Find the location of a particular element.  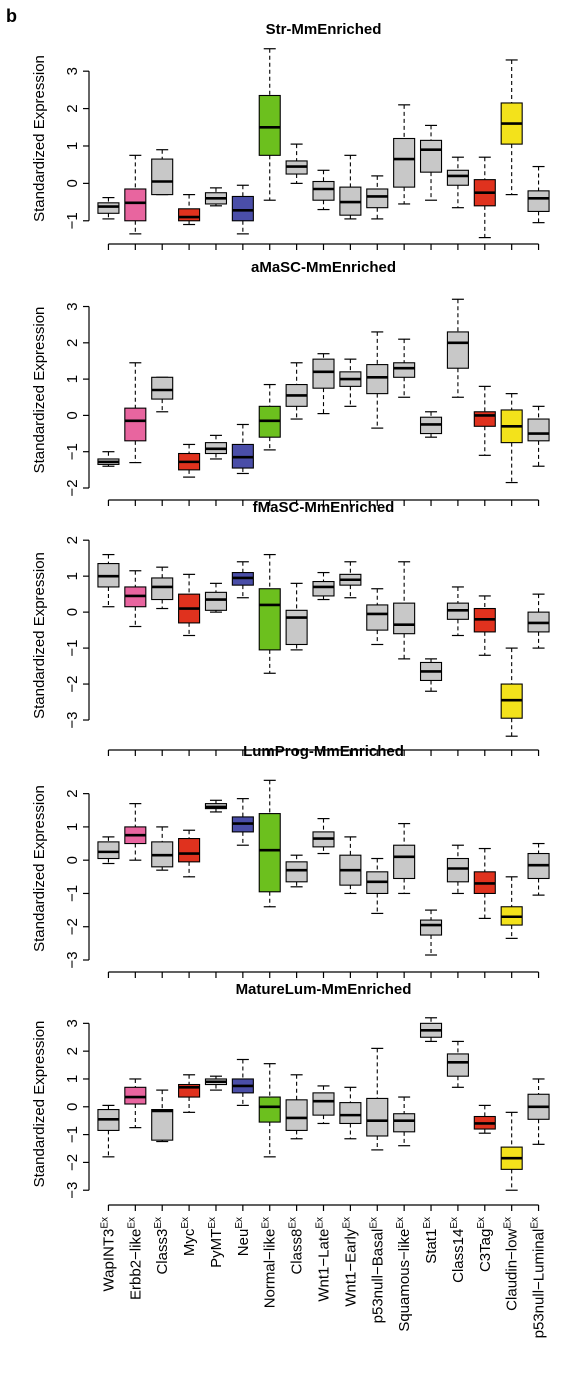

x-category-label: Class3Ex is located at coordinates (162, 1246).